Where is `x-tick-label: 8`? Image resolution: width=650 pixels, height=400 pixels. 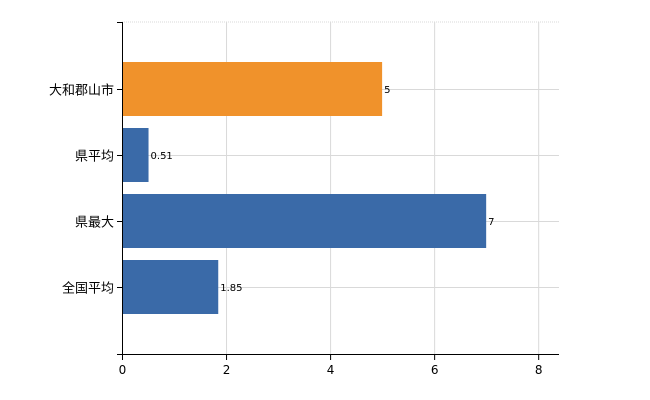 x-tick-label: 8 is located at coordinates (539, 370).